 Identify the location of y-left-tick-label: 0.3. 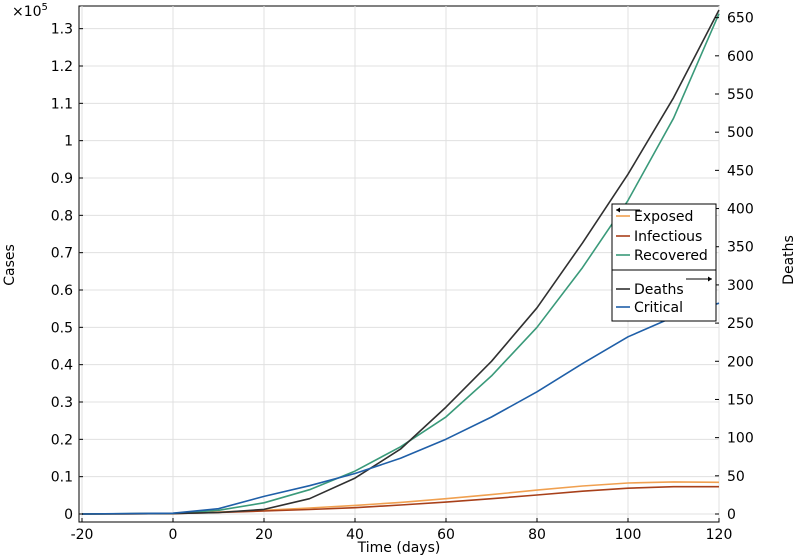
(62, 403).